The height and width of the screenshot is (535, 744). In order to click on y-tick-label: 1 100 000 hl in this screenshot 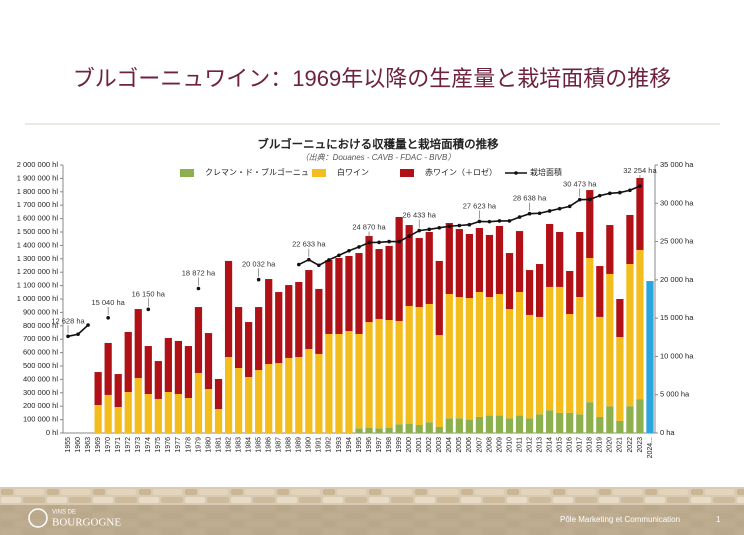, I will do `click(38, 285)`.